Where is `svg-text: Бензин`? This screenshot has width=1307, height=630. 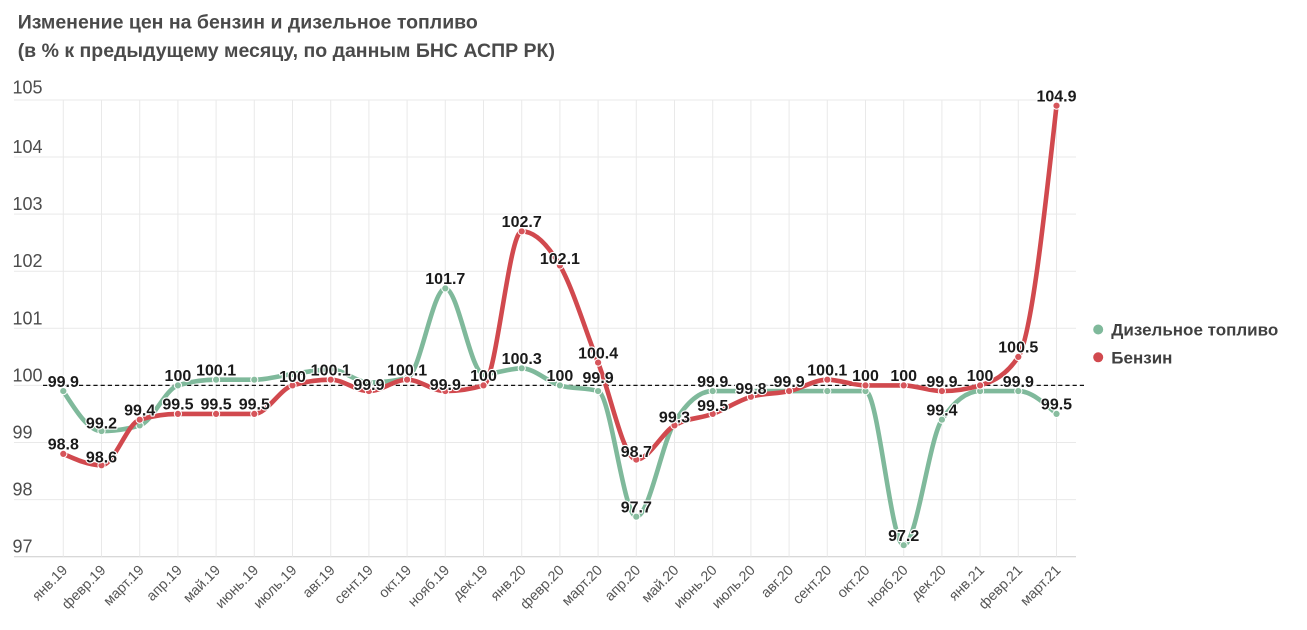 svg-text: Бензин is located at coordinates (1141, 357).